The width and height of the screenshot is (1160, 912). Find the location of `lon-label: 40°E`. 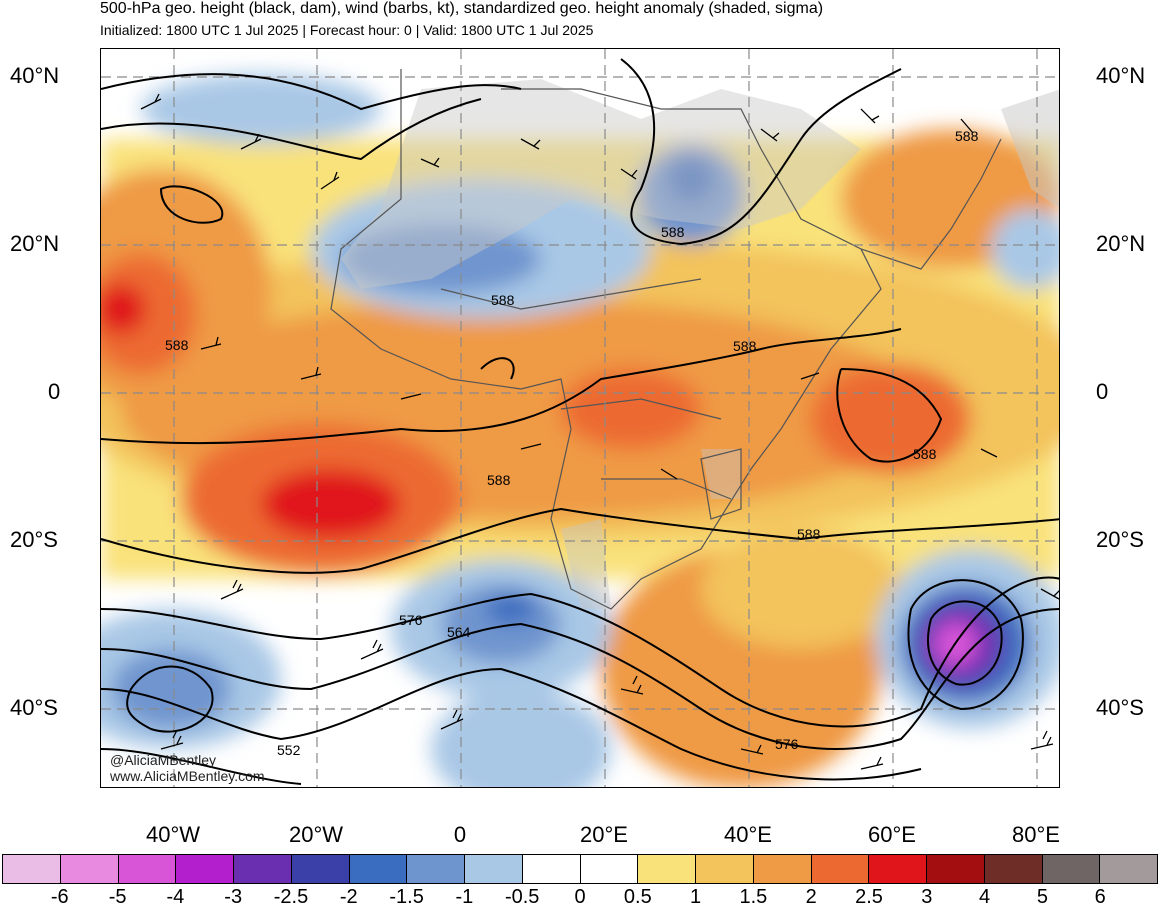

lon-label: 40°E is located at coordinates (748, 834).